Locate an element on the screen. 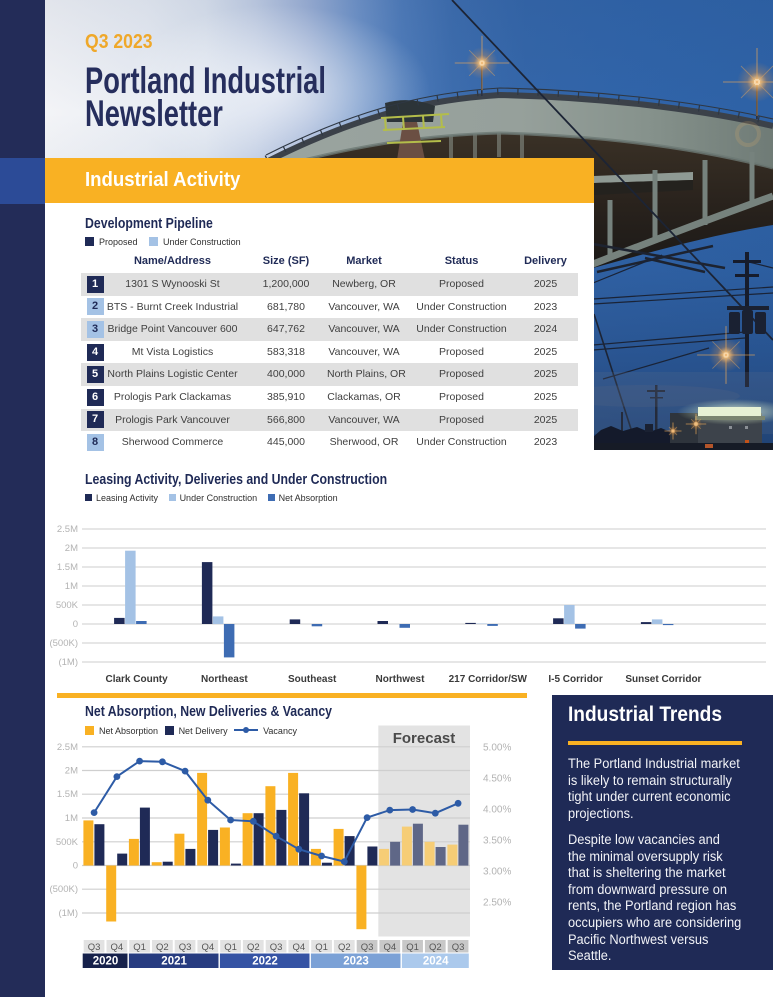  svg-text: 2020 is located at coordinates (106, 962).